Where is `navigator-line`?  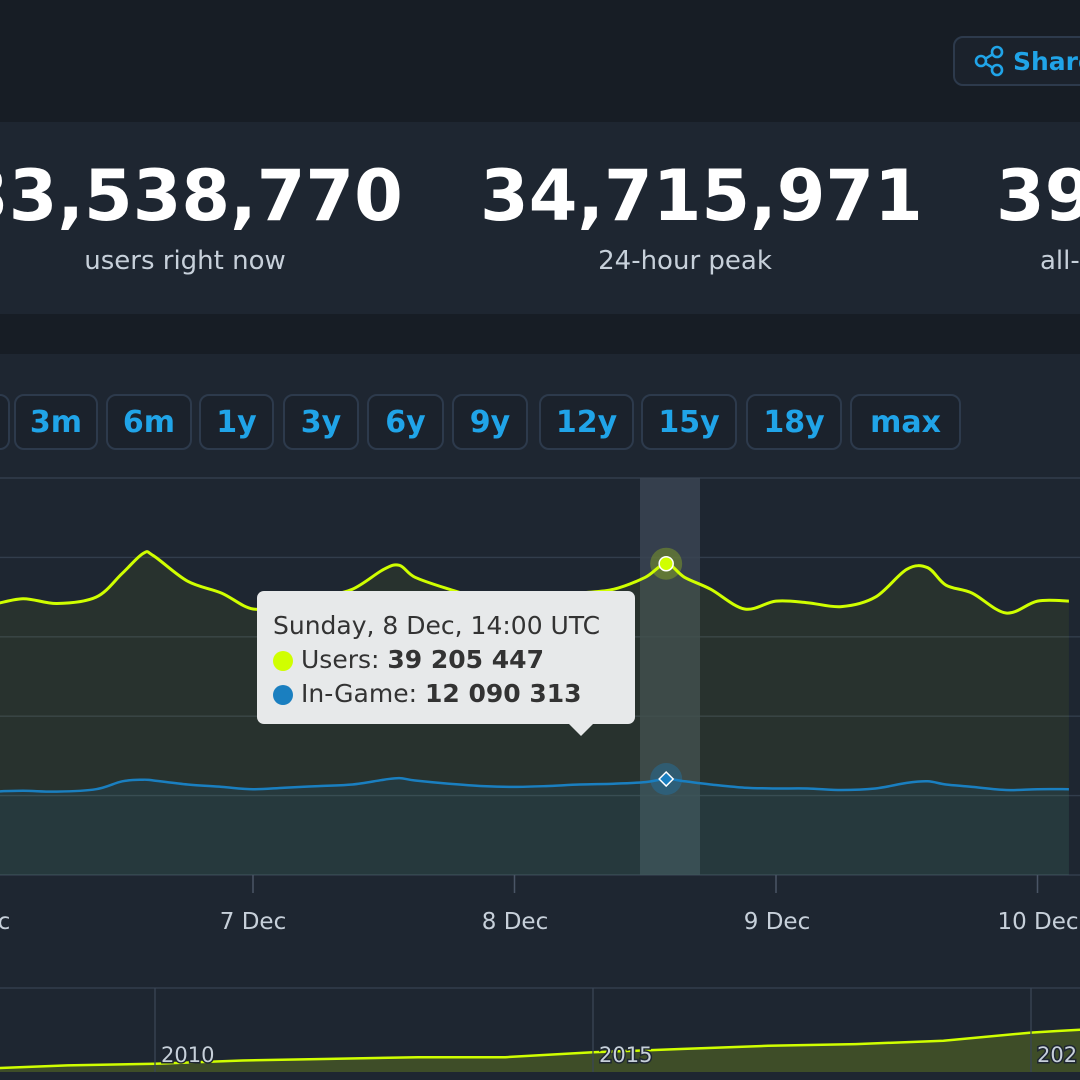 navigator-line is located at coordinates (540, 1049).